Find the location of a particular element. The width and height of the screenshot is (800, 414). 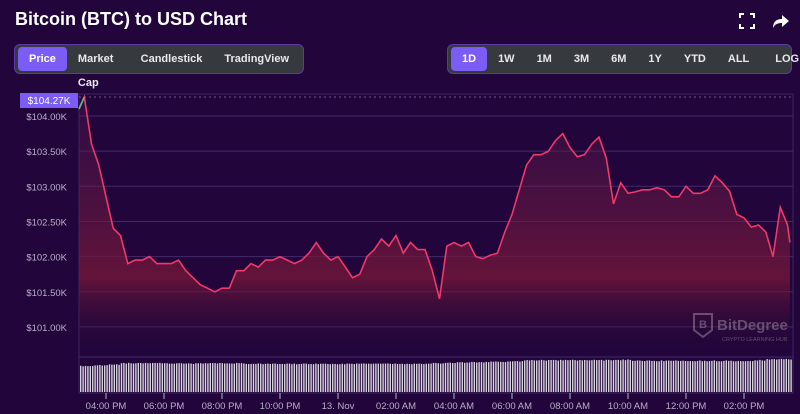

y-tick-label: $101.00K is located at coordinates (46, 328).